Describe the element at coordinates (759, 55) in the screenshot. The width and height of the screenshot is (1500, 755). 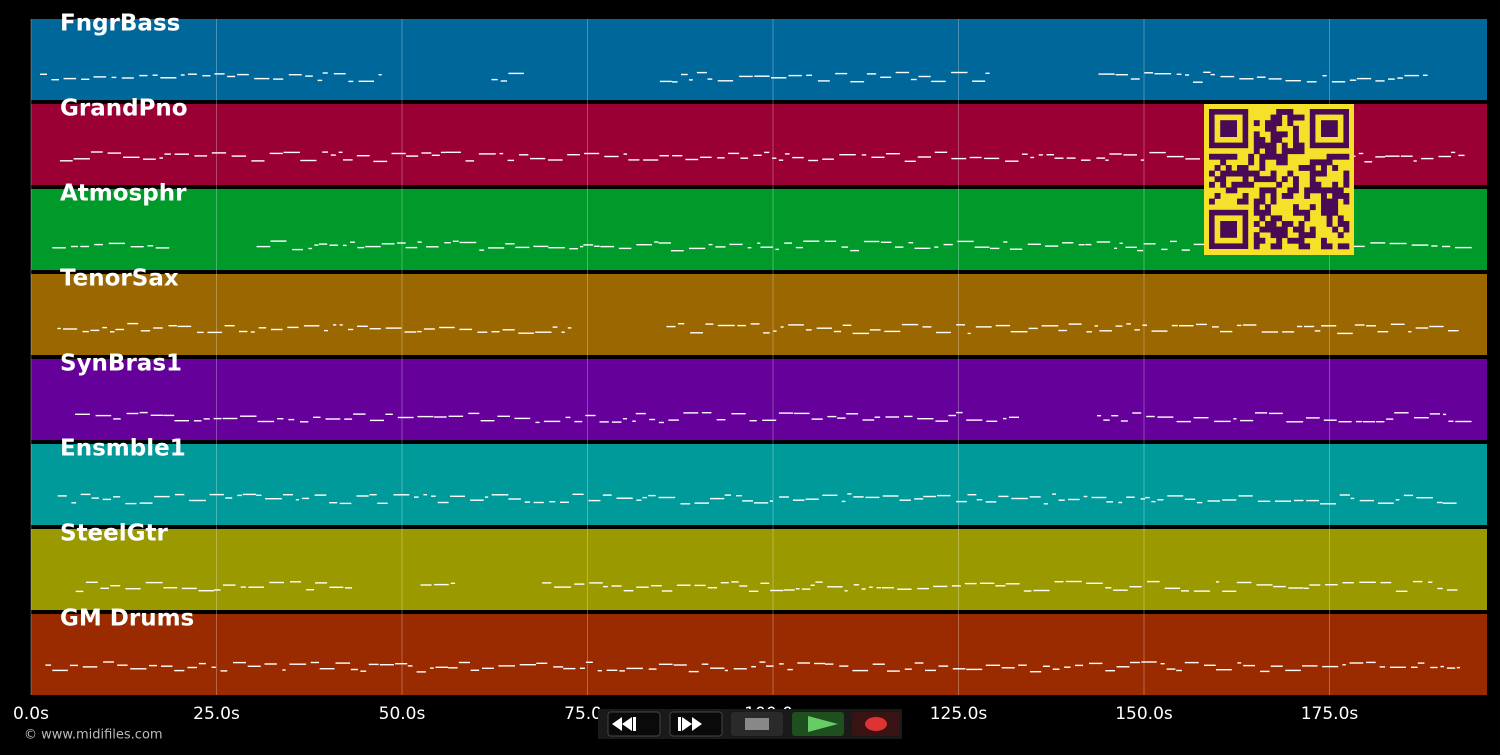
I see `track-lane: FngrBass` at that location.